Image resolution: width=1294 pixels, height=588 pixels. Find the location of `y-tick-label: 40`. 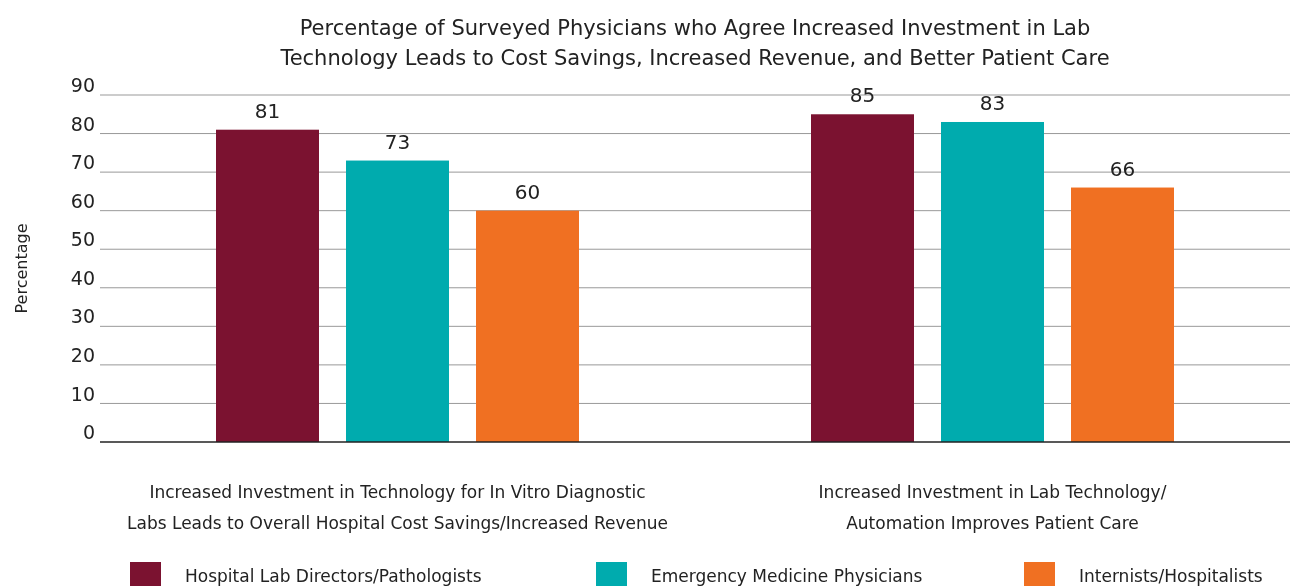

y-tick-label: 40 is located at coordinates (82, 277).